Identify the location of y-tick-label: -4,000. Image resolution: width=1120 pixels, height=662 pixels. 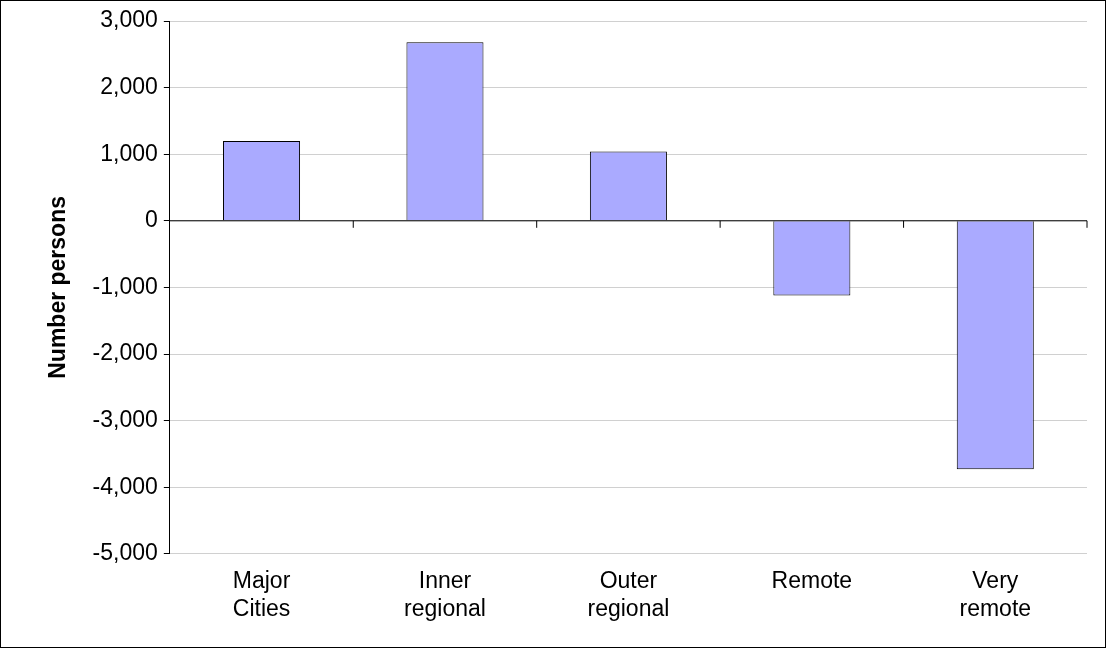
(125, 485).